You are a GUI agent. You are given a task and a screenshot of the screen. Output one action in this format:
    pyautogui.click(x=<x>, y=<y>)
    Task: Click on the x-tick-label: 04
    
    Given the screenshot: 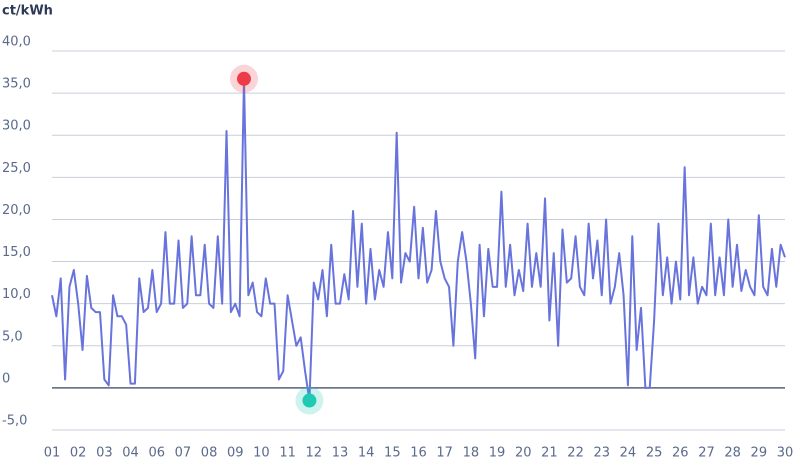 What is the action you would take?
    pyautogui.click(x=130, y=453)
    